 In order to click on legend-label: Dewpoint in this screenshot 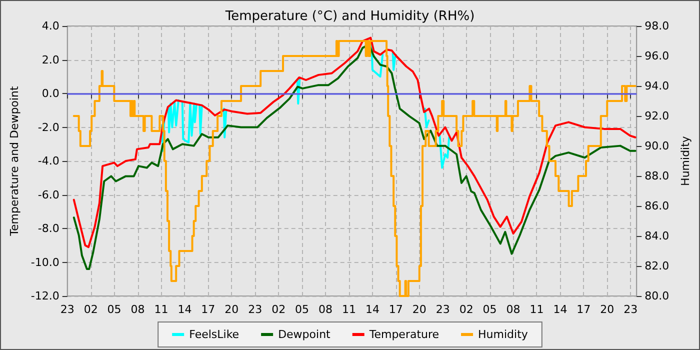, I will do `click(305, 334)`.